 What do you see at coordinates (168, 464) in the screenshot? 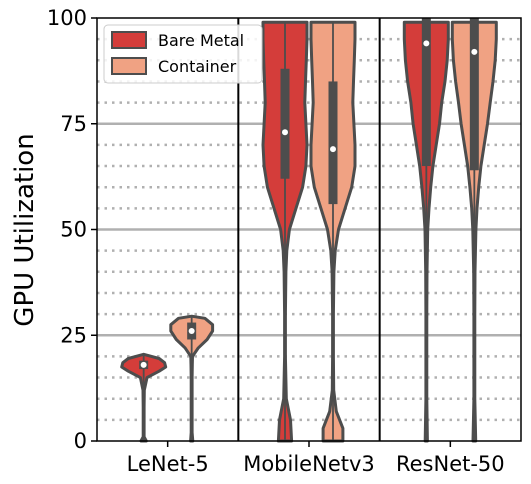
I see `x-tick-label: LeNet-5` at bounding box center [168, 464].